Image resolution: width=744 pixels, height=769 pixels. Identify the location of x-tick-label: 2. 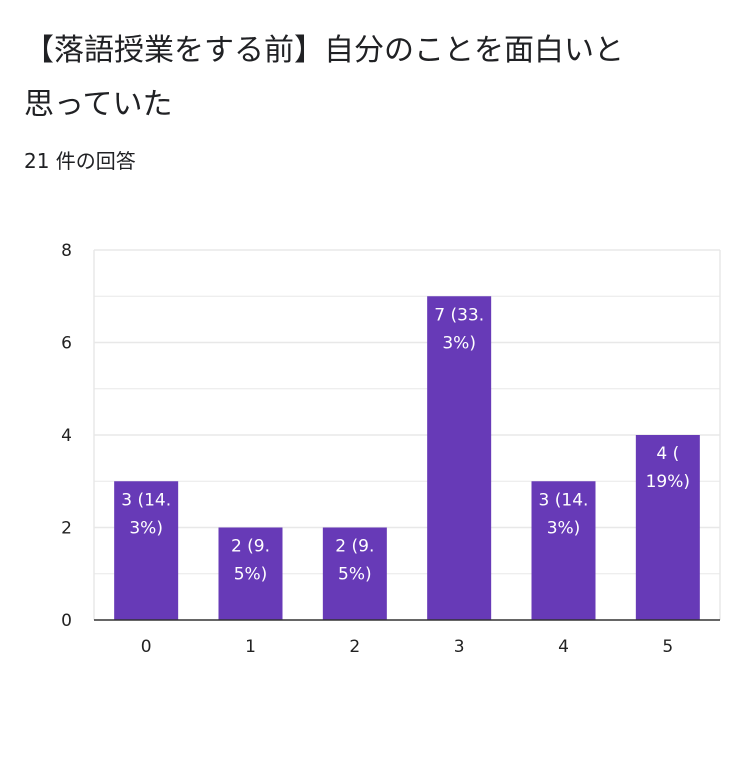
(354, 647).